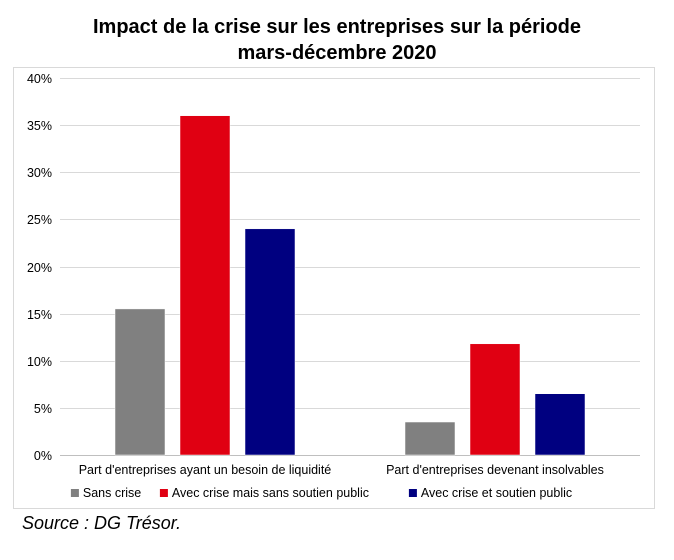 This screenshot has height=560, width=674. I want to click on chart-title-line-2: mars-décembre 2020, so click(337, 53).